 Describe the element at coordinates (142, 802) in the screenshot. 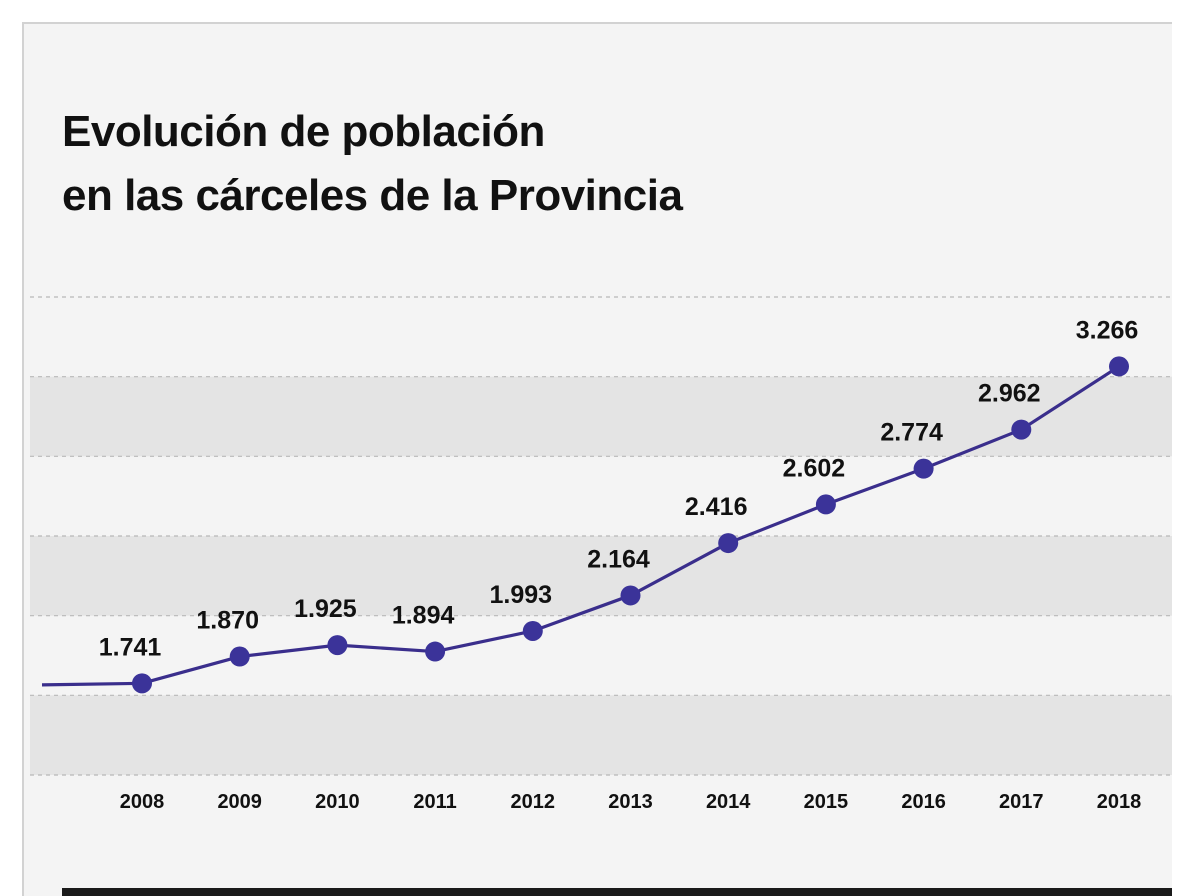

I see `x-tick-label: 2008` at that location.